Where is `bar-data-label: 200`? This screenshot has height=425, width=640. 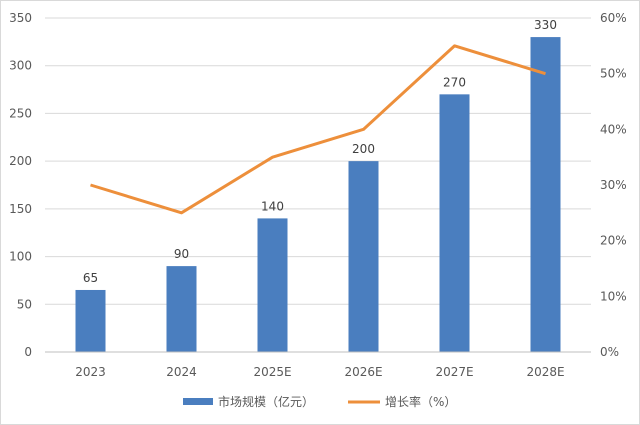 bar-data-label: 200 is located at coordinates (363, 149).